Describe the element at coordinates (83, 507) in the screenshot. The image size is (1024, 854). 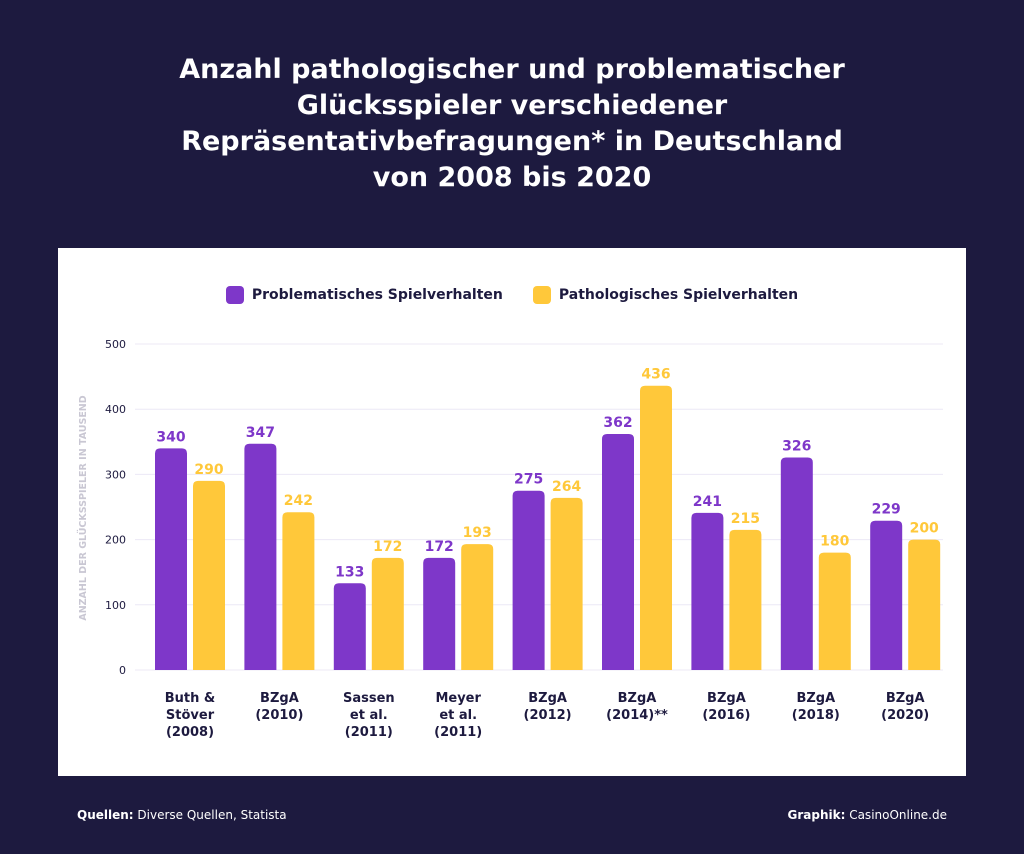
I see `y-axis-label: ANZAHL DER GLÜCKSSPIELER IN TAUSEND` at that location.